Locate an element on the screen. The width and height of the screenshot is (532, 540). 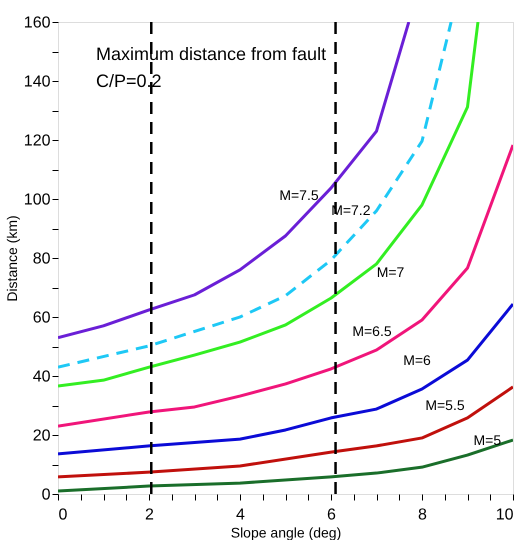
y-tick-label: 100 is located at coordinates (37, 200).